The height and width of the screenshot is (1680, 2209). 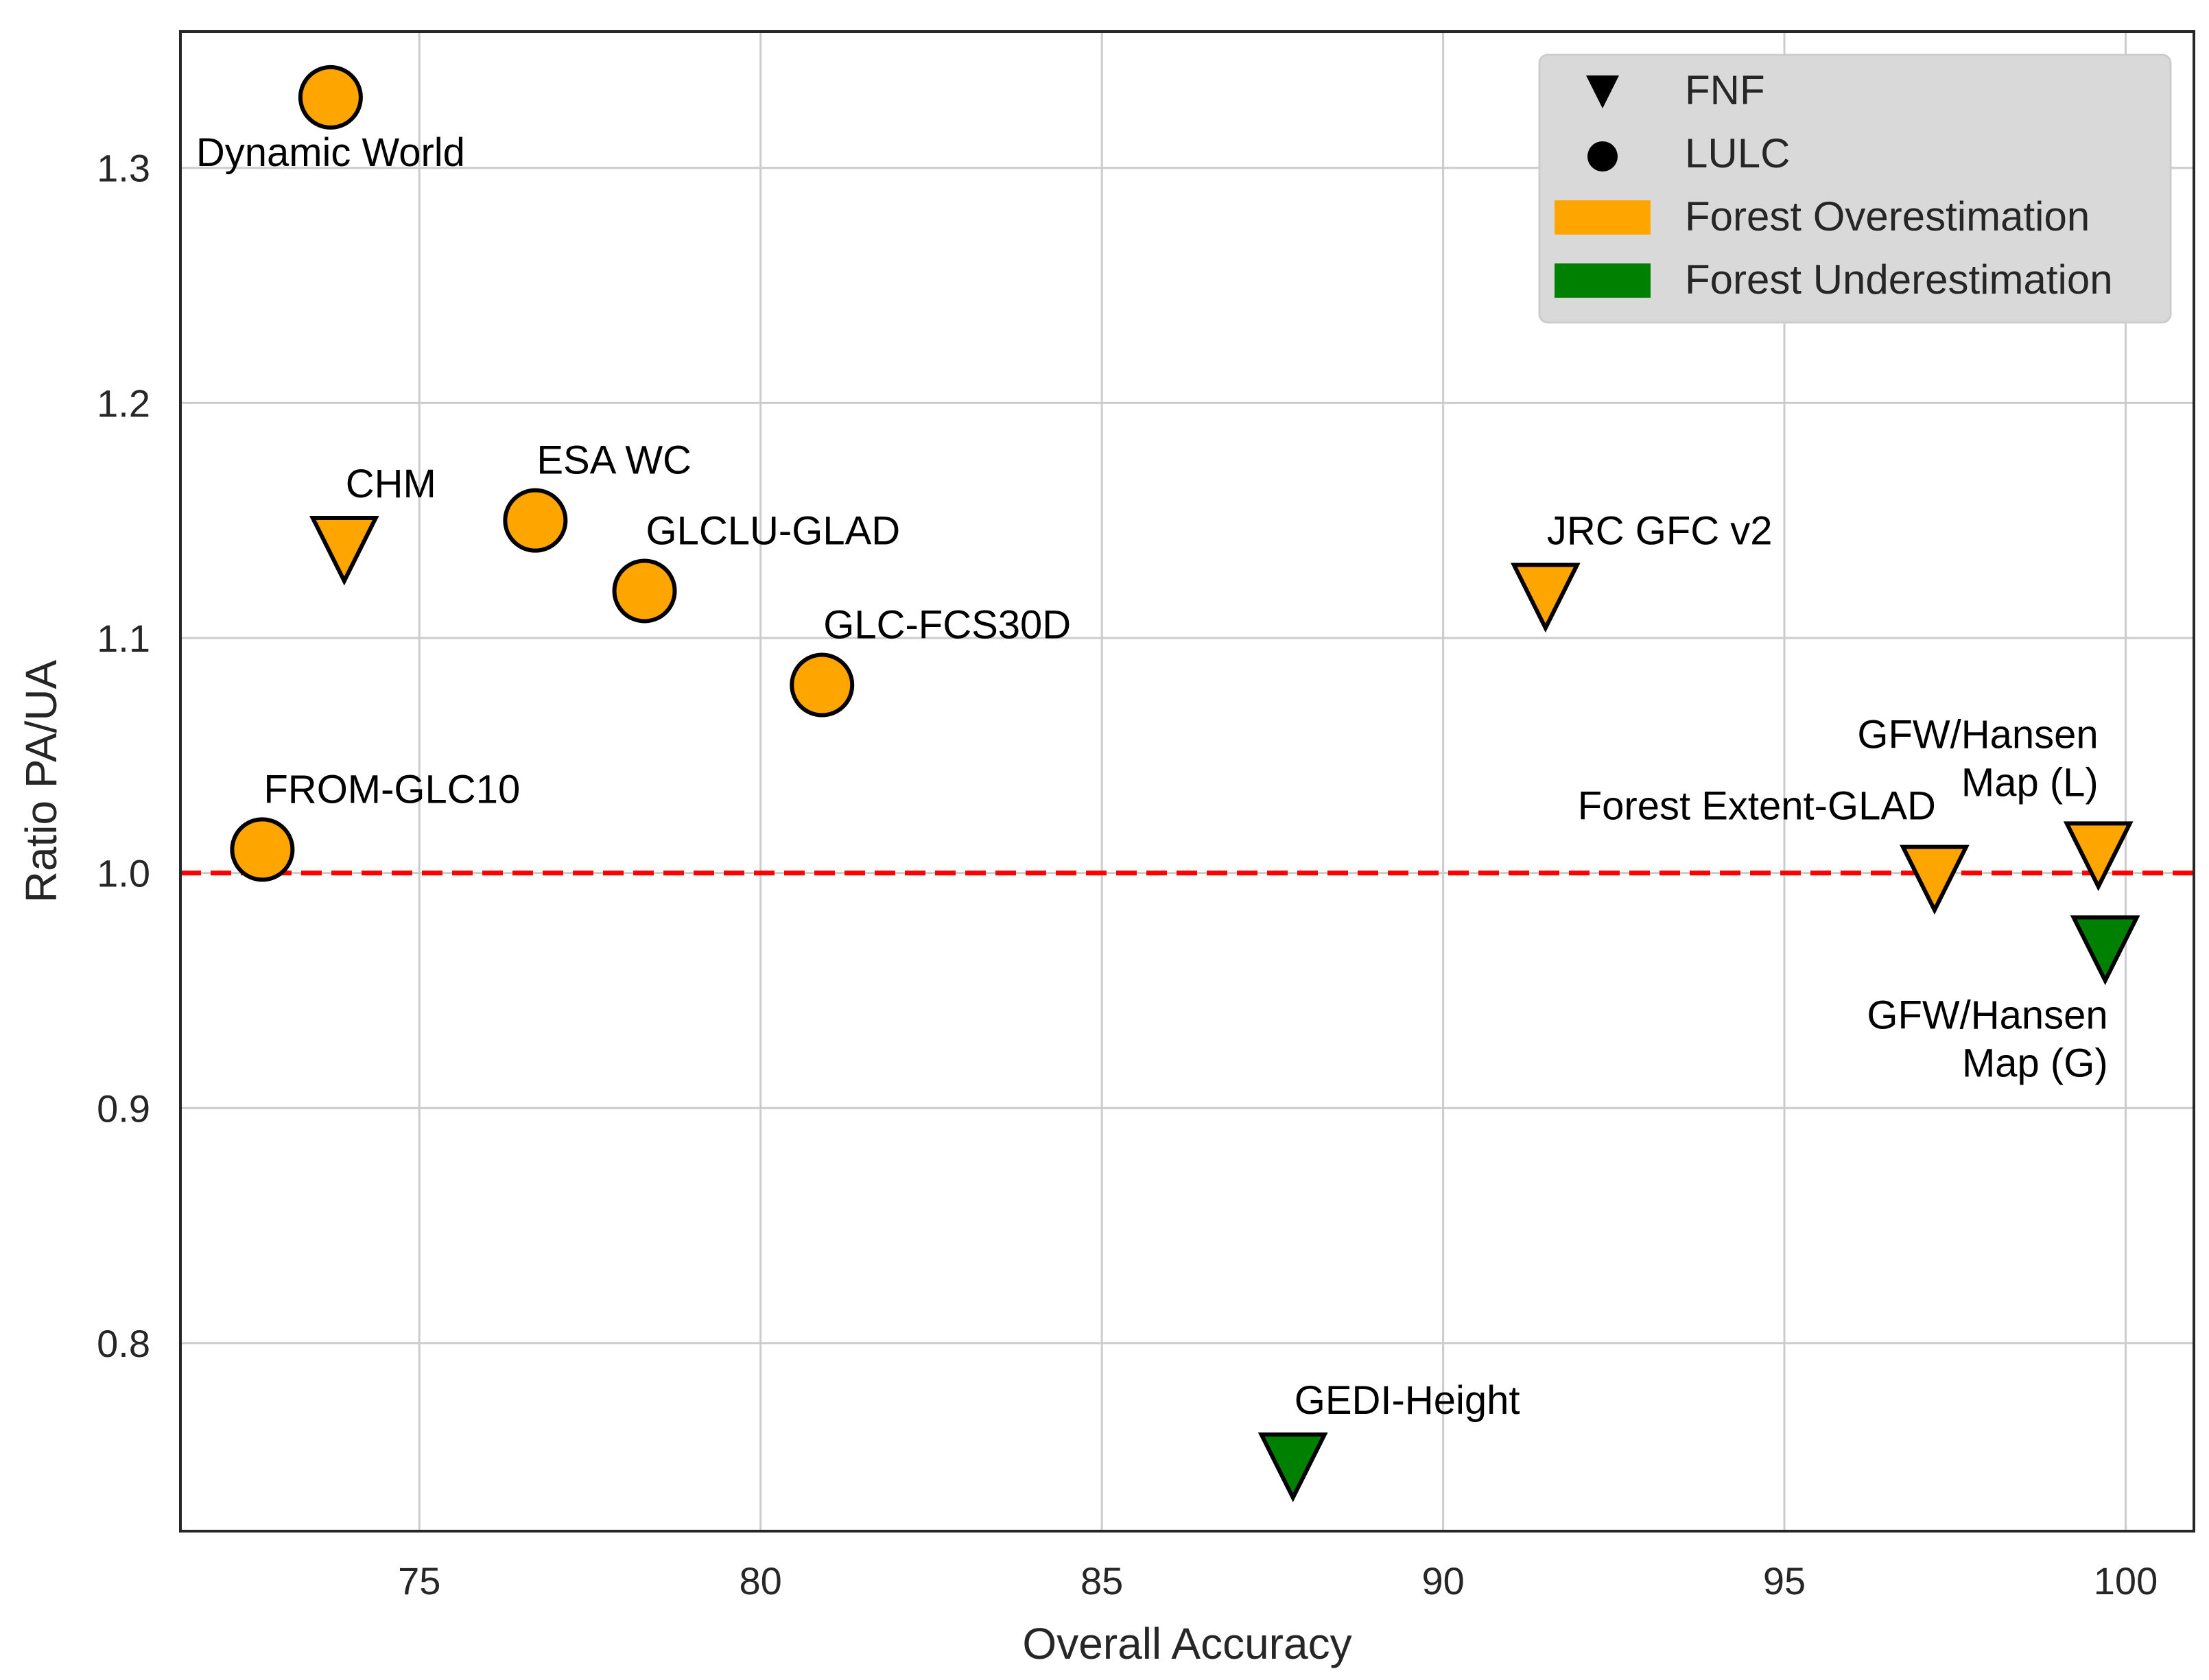 What do you see at coordinates (535, 520) in the screenshot?
I see `point-esa-wc` at bounding box center [535, 520].